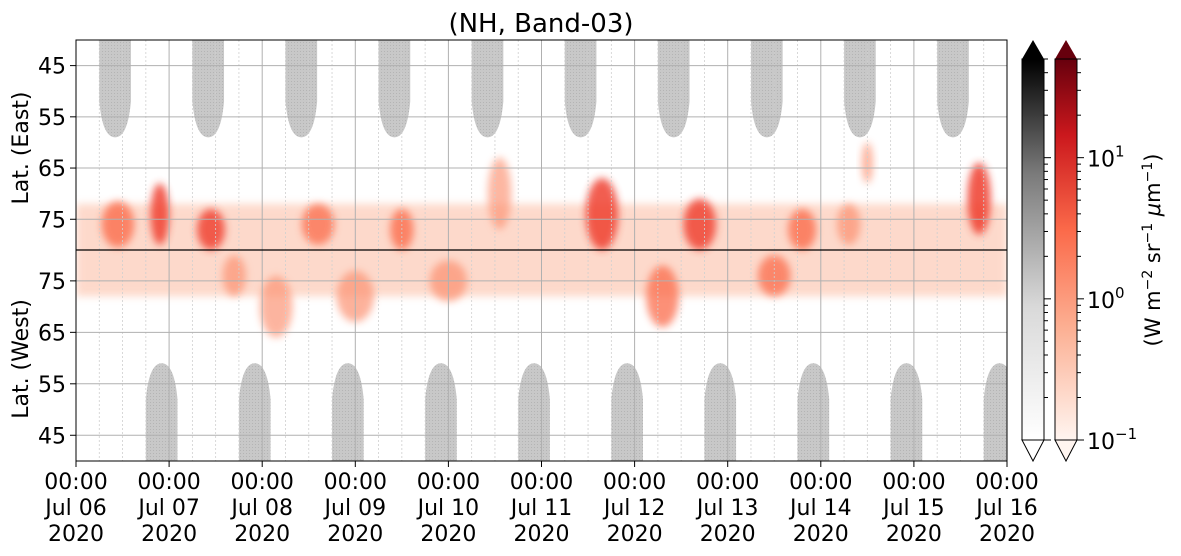 The width and height of the screenshot is (1181, 556). What do you see at coordinates (1112, 440) in the screenshot?
I see `colorbar-tick-label: 10⁻¹` at bounding box center [1112, 440].